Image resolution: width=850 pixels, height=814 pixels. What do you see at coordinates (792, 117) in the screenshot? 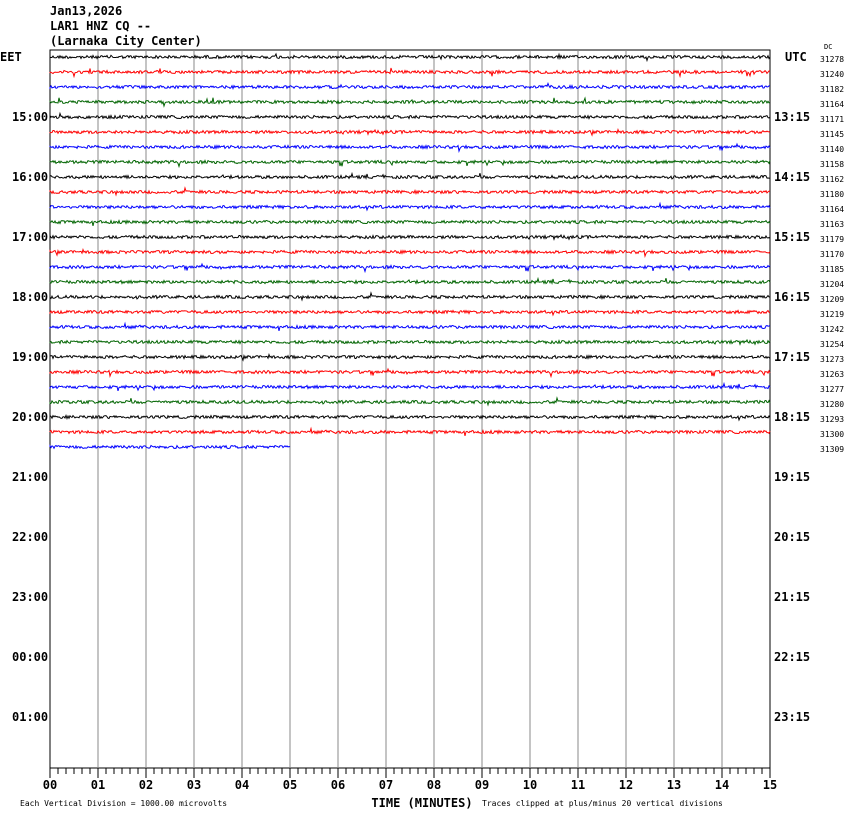
I see `right-hour-label: 13:15` at bounding box center [792, 117].